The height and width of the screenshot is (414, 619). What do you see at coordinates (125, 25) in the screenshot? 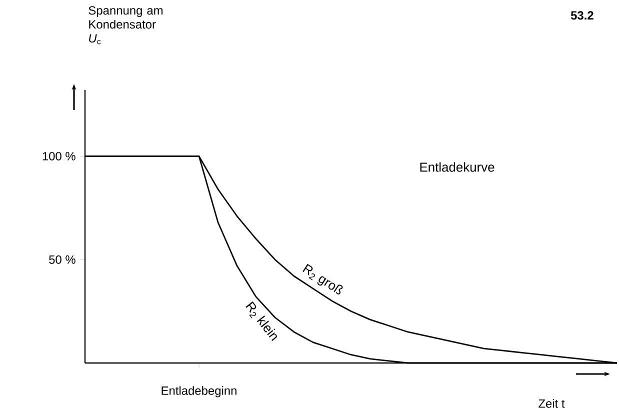
I see `y-axis-title: Spannung am Kondensator U$_{c}$` at bounding box center [125, 25].